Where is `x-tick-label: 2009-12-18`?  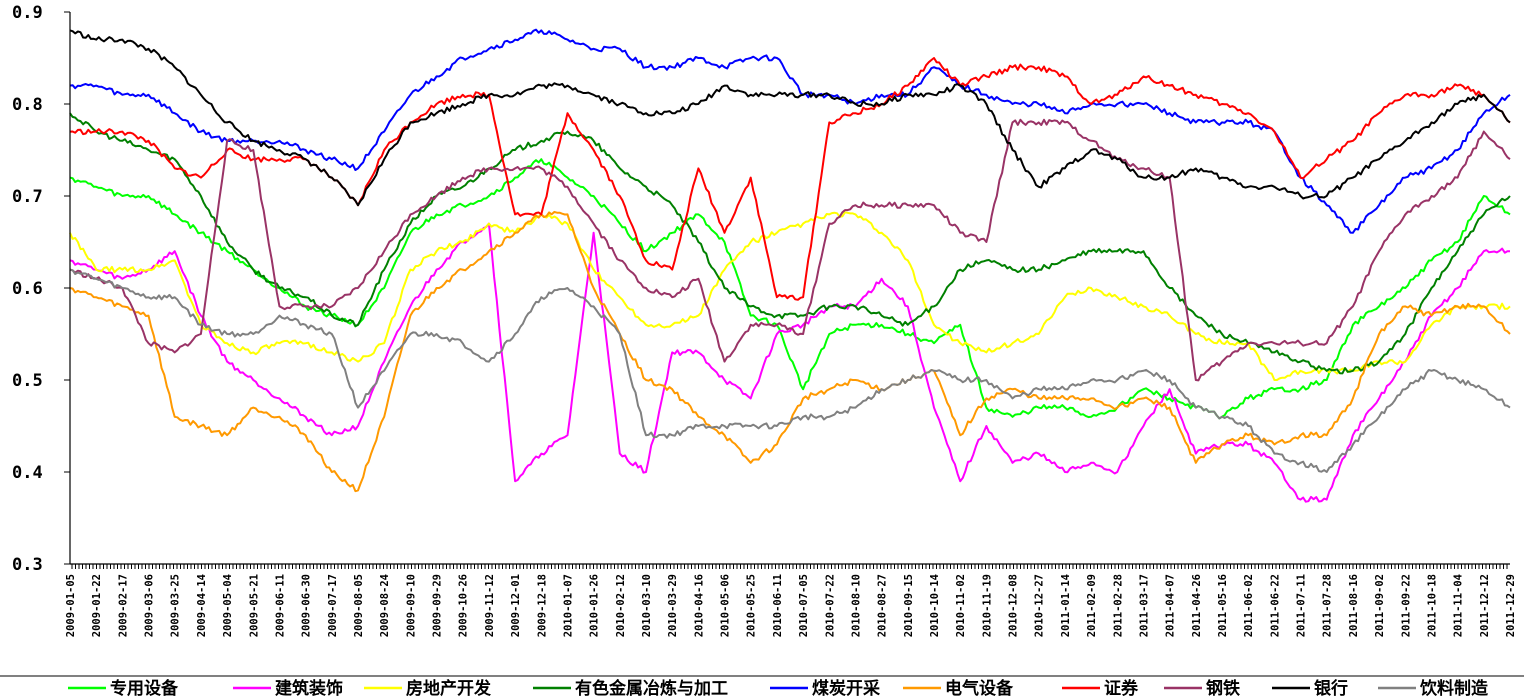 x-tick-label: 2009-12-18 is located at coordinates (542, 605).